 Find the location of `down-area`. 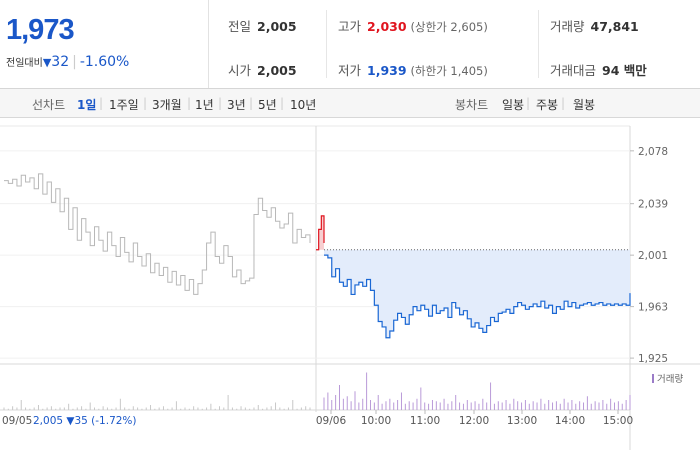

down-area is located at coordinates (477, 293).